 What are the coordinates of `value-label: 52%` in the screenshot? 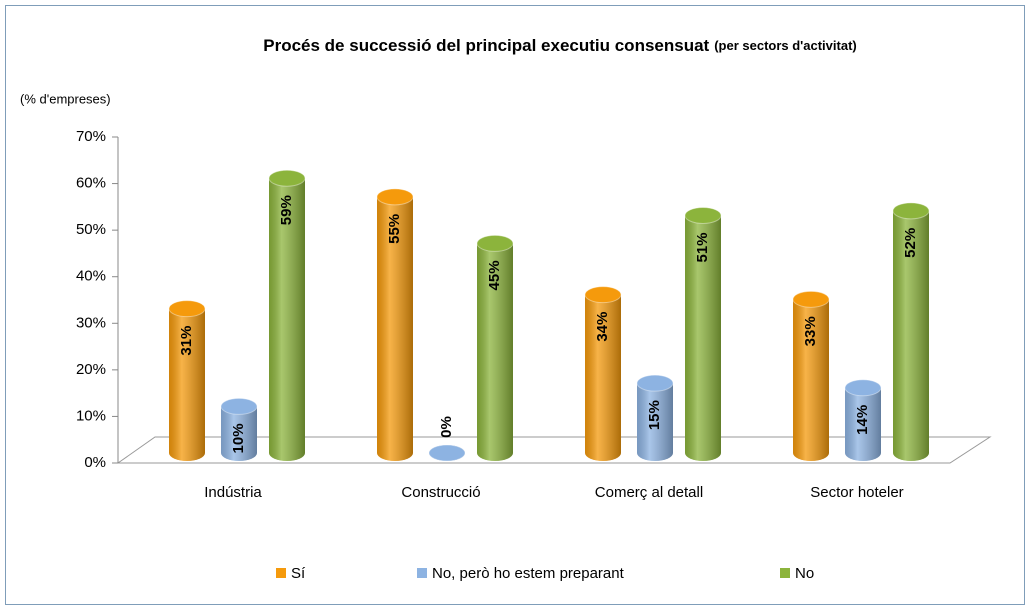 It's located at (910, 243).